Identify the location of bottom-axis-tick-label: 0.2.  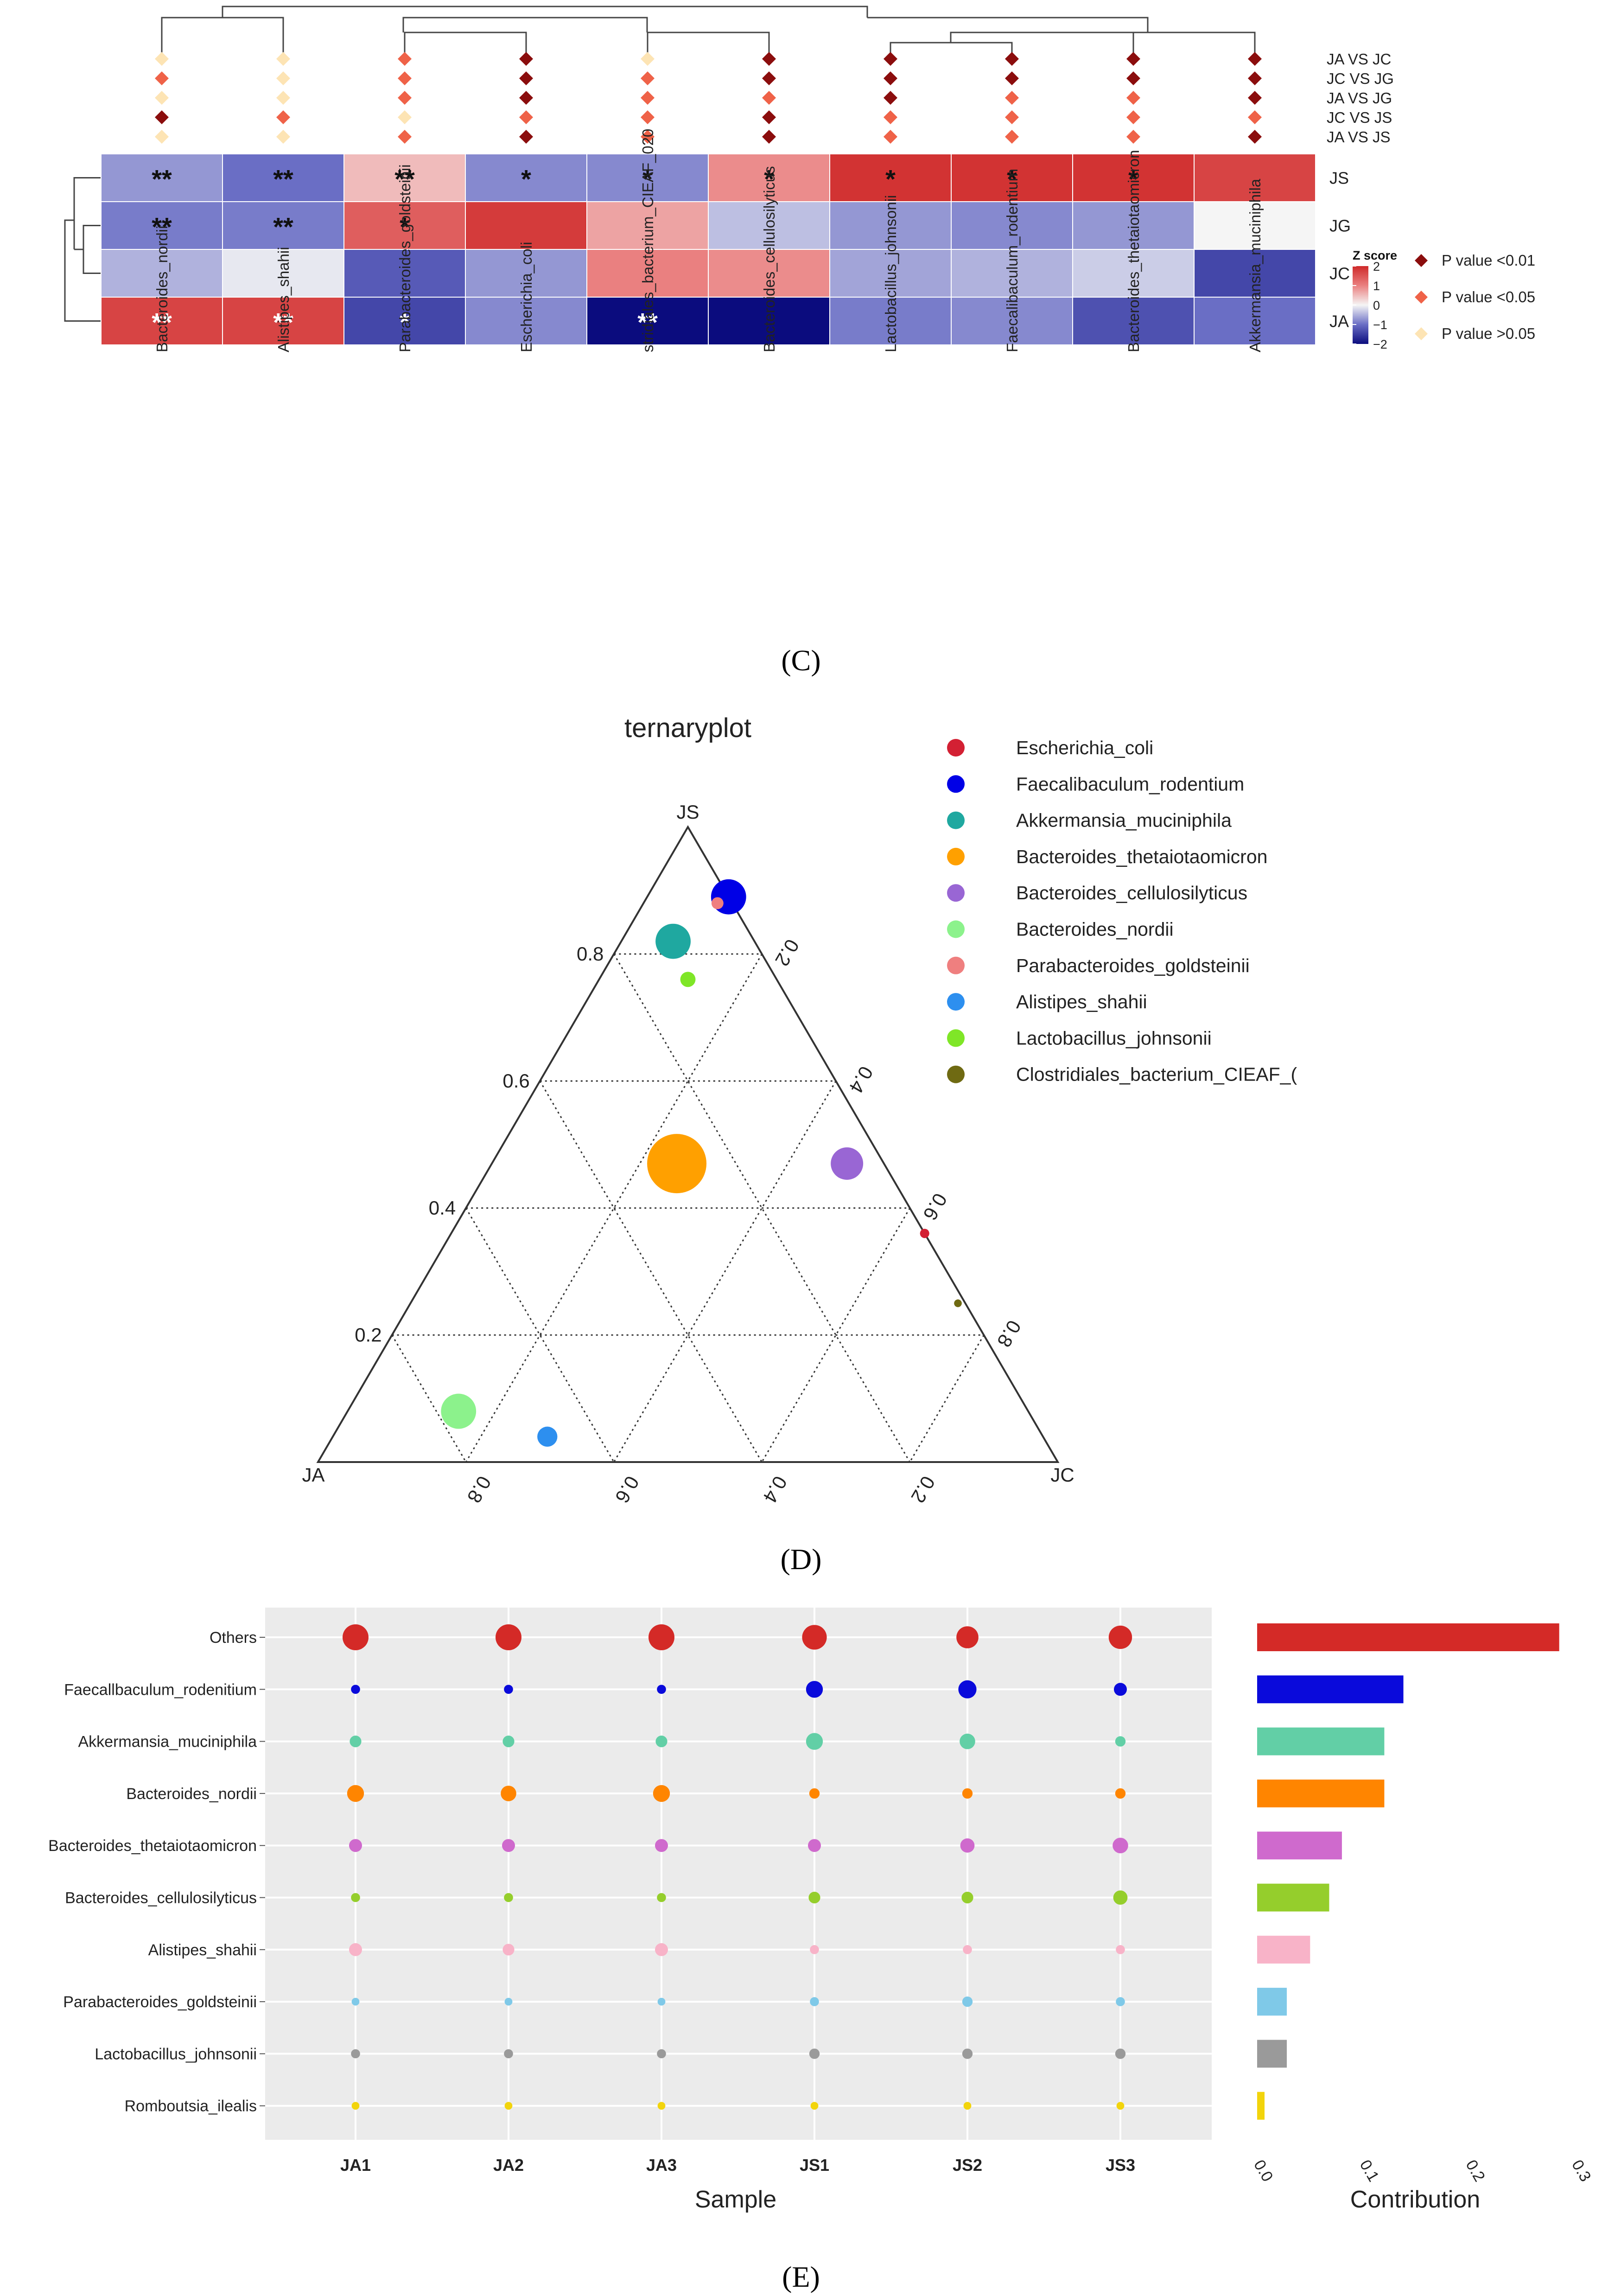
(923, 1489).